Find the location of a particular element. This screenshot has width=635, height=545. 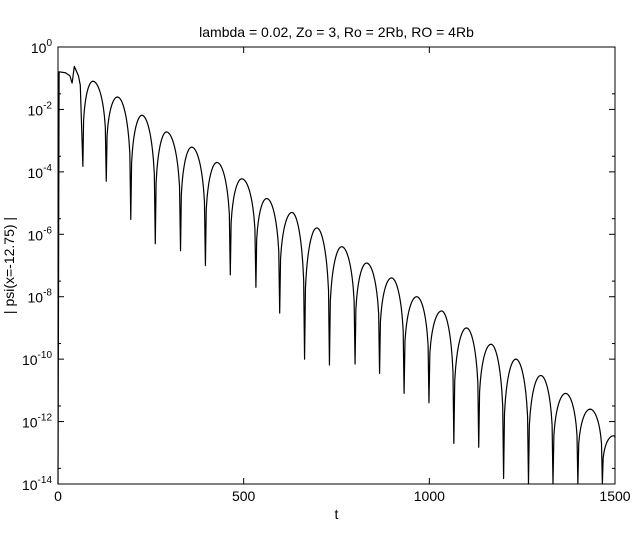

y-tick-label: 10⁻² is located at coordinates (40, 109).